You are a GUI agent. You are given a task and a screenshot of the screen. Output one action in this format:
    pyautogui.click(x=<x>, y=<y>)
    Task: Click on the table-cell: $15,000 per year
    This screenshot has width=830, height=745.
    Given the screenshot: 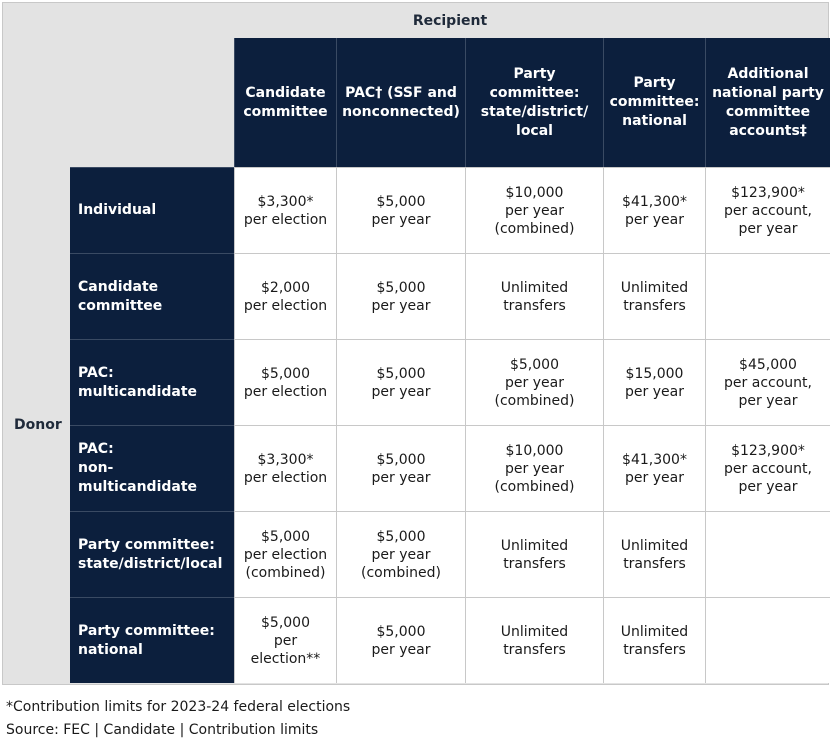 What is the action you would take?
    pyautogui.click(x=654, y=382)
    